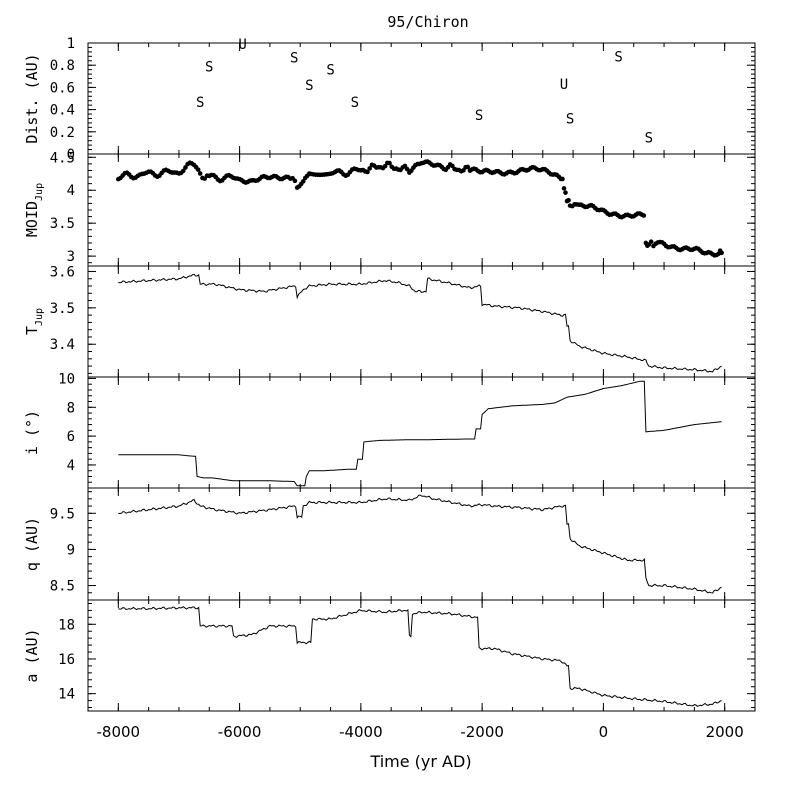 Image resolution: width=797 pixels, height=797 pixels. I want to click on y-axis-label: q (AU), so click(32, 544).